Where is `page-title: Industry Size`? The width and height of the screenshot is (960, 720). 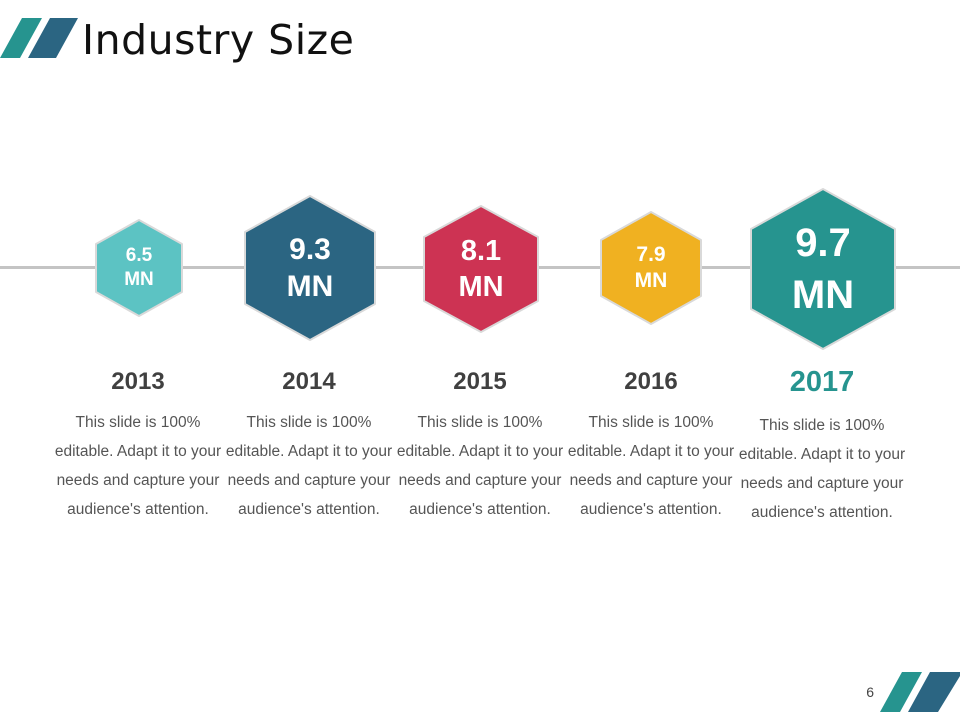 page-title: Industry Size is located at coordinates (218, 40).